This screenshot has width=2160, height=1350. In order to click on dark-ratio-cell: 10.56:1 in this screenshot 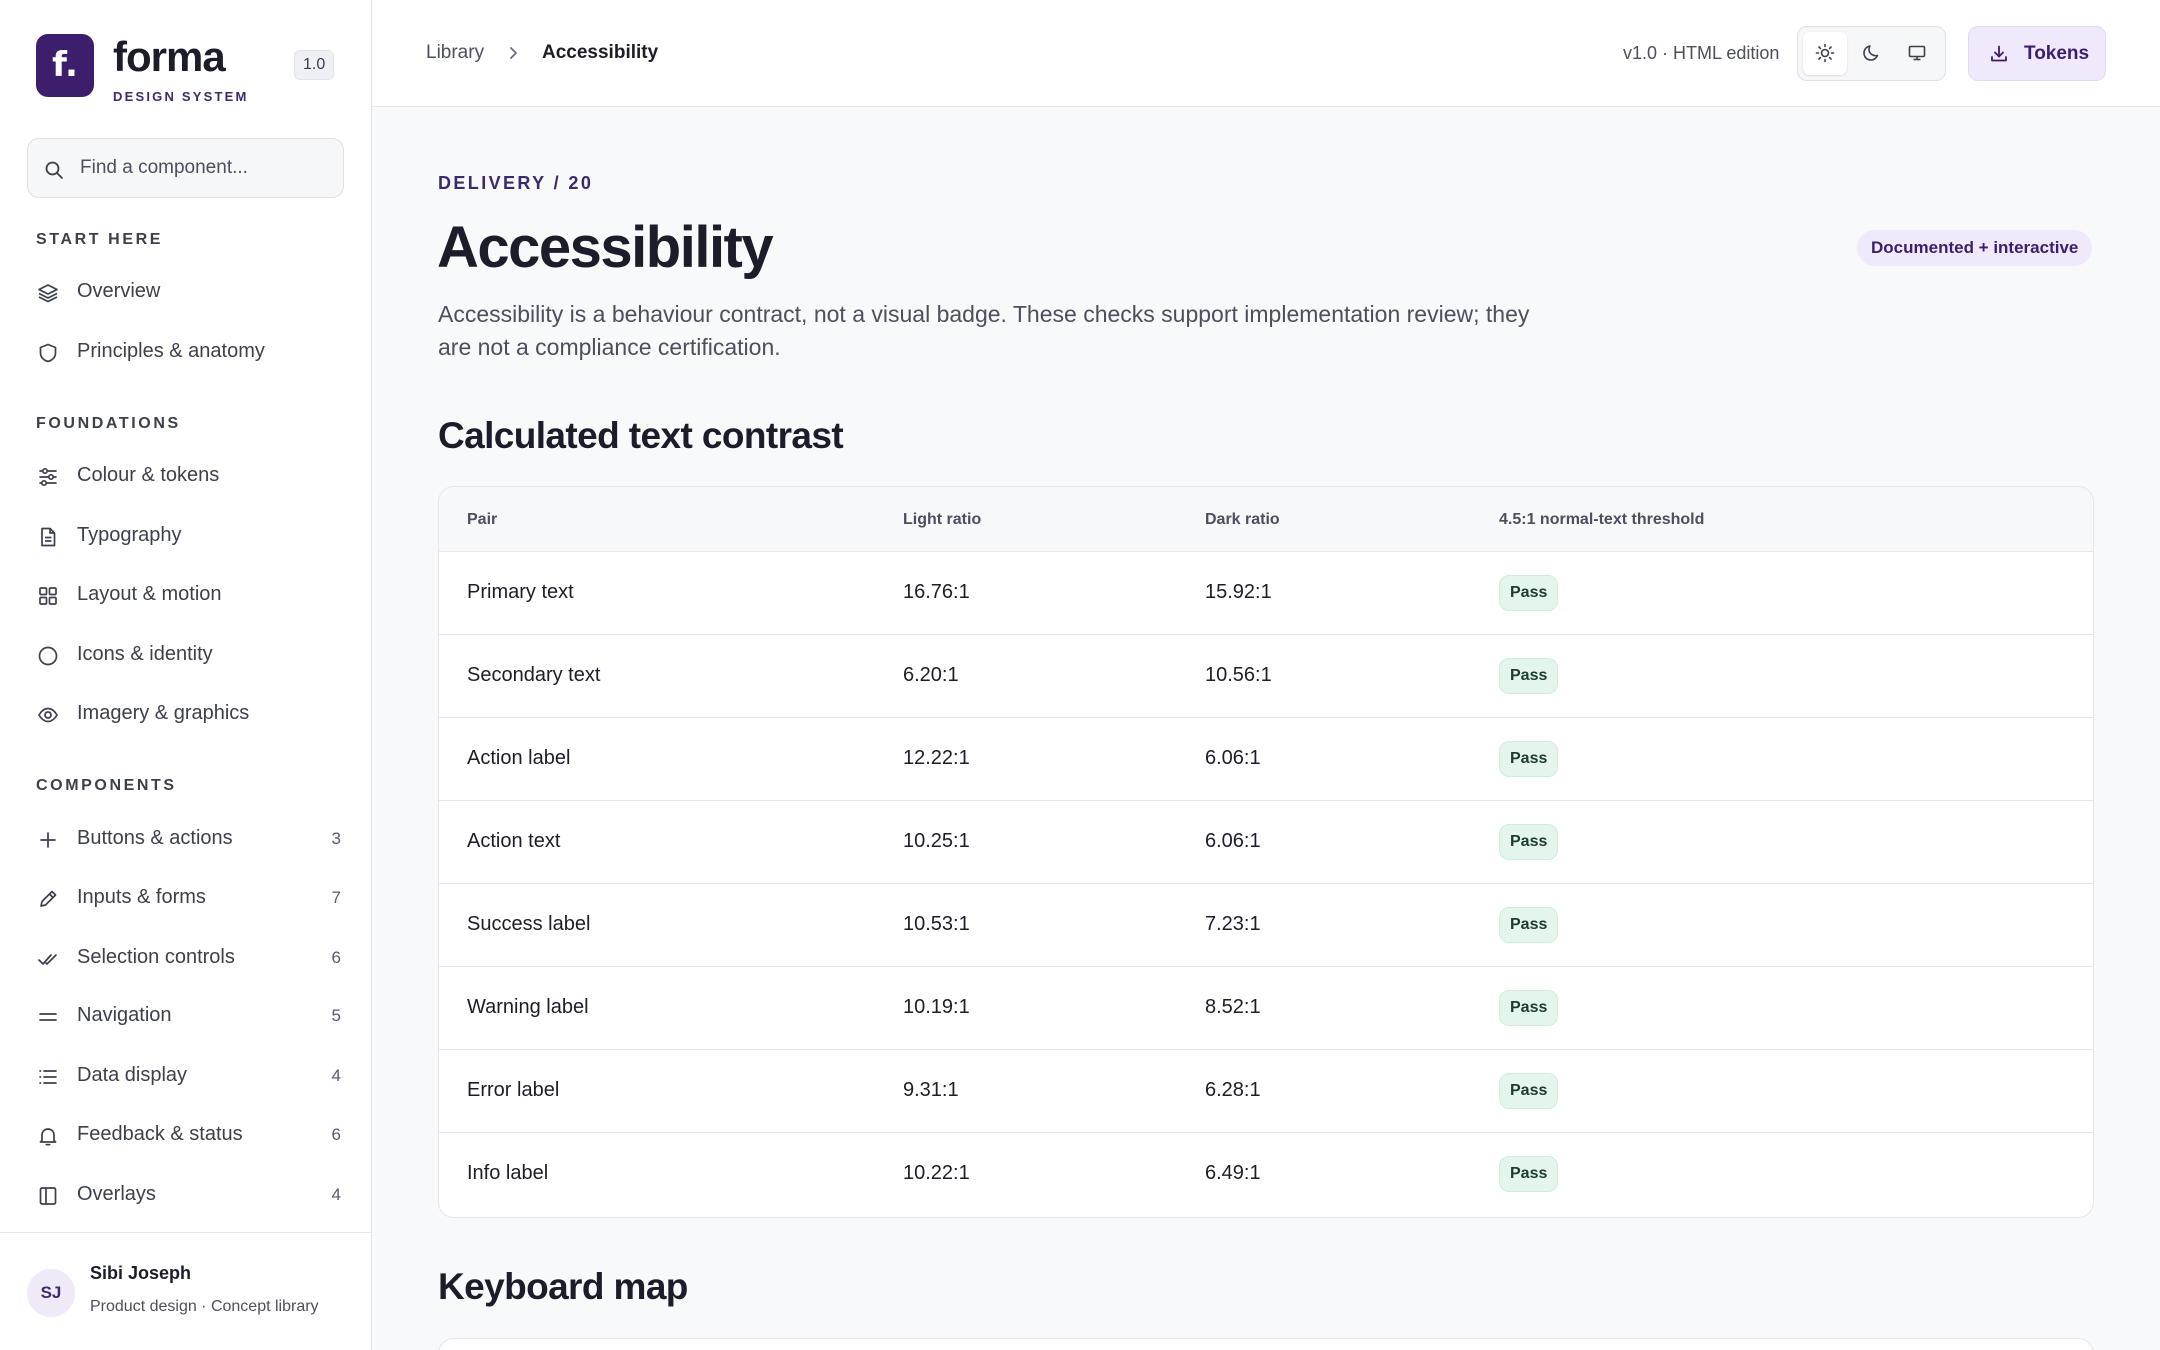, I will do `click(1238, 675)`.